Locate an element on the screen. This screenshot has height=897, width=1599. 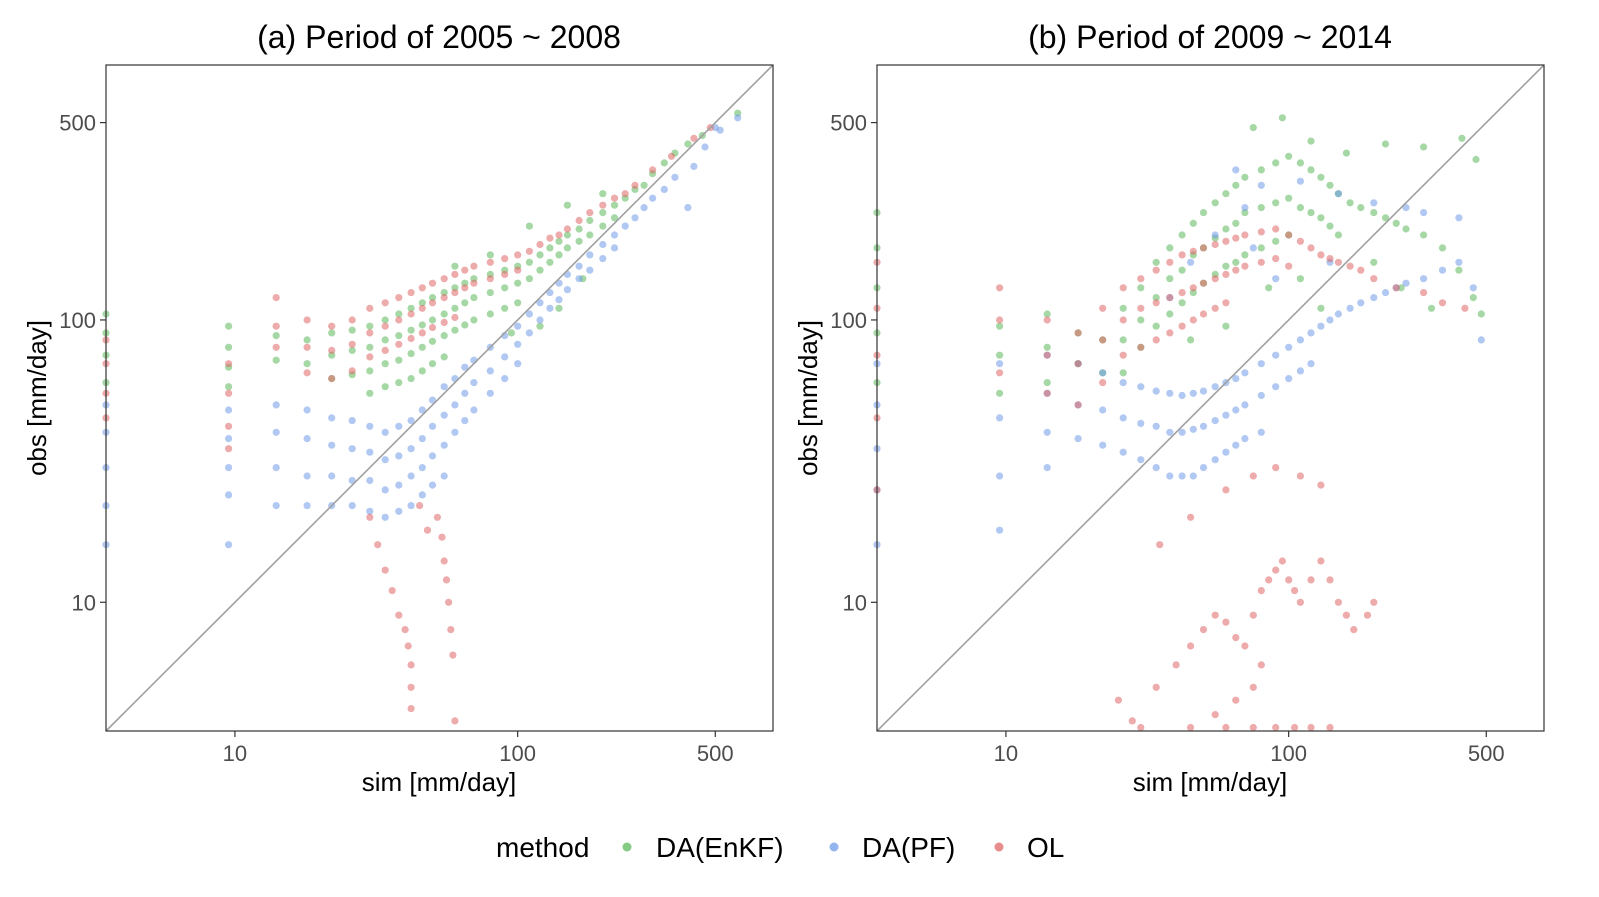
x-tick-label: 10 is located at coordinates (235, 753).